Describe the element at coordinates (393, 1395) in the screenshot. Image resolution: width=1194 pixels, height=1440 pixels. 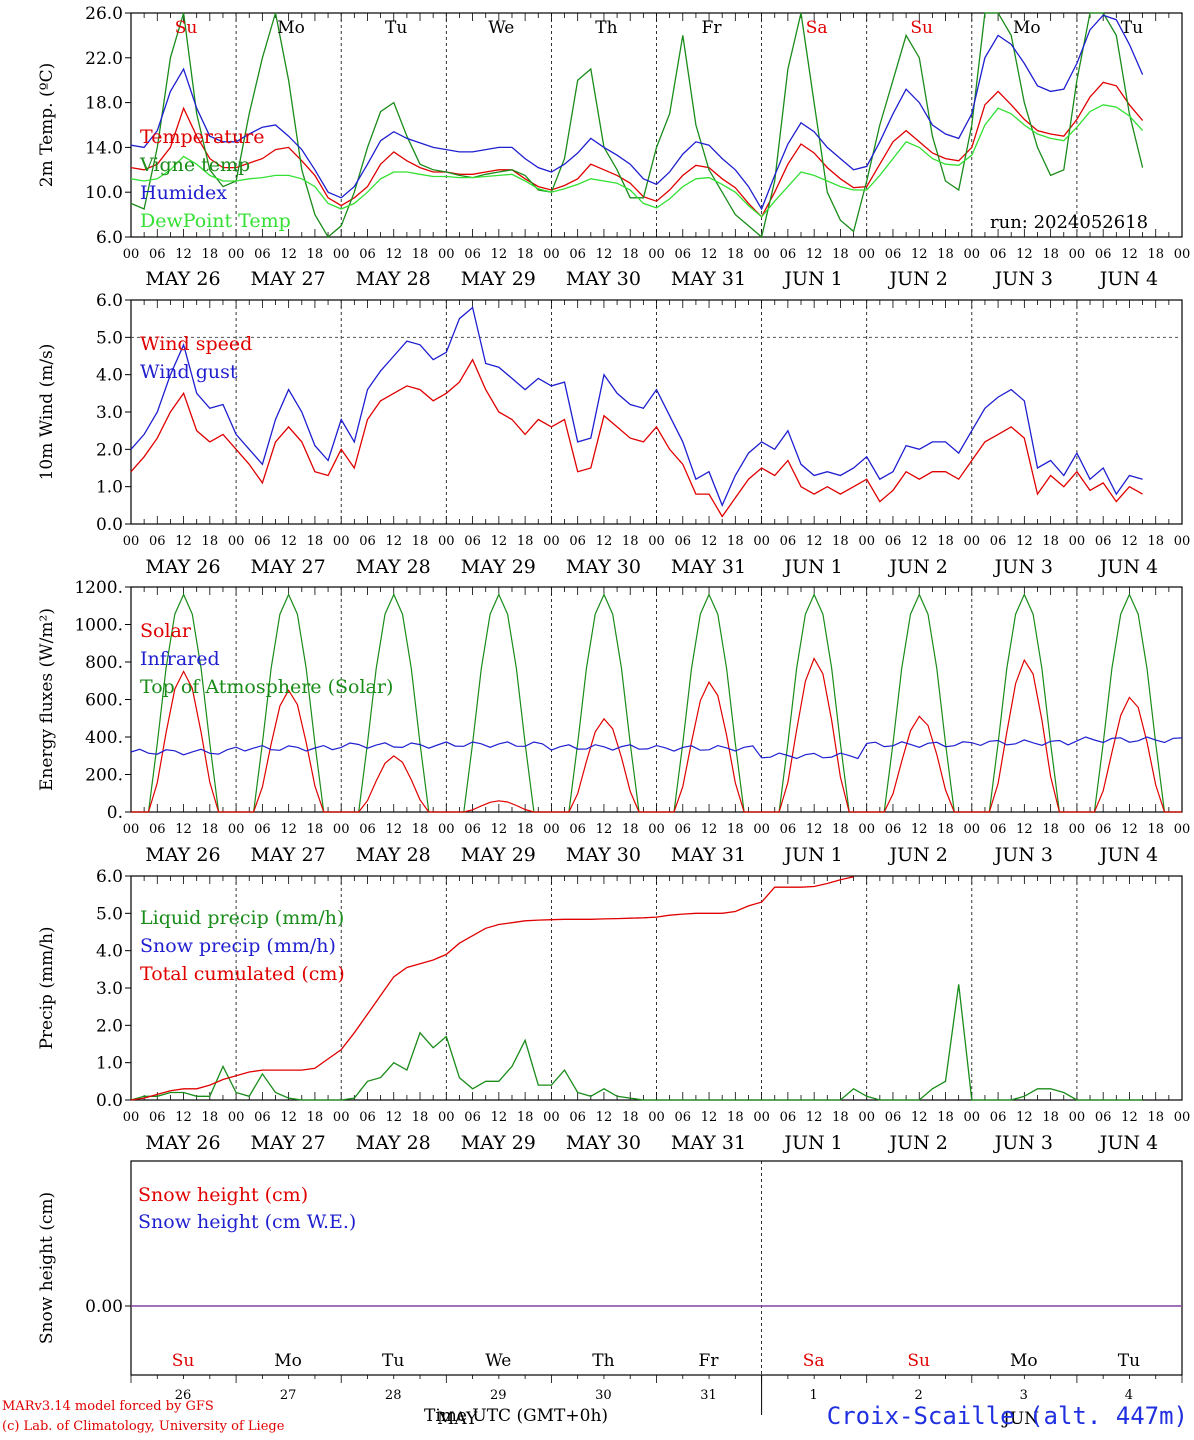
I see `bottom-day-label: 28` at that location.